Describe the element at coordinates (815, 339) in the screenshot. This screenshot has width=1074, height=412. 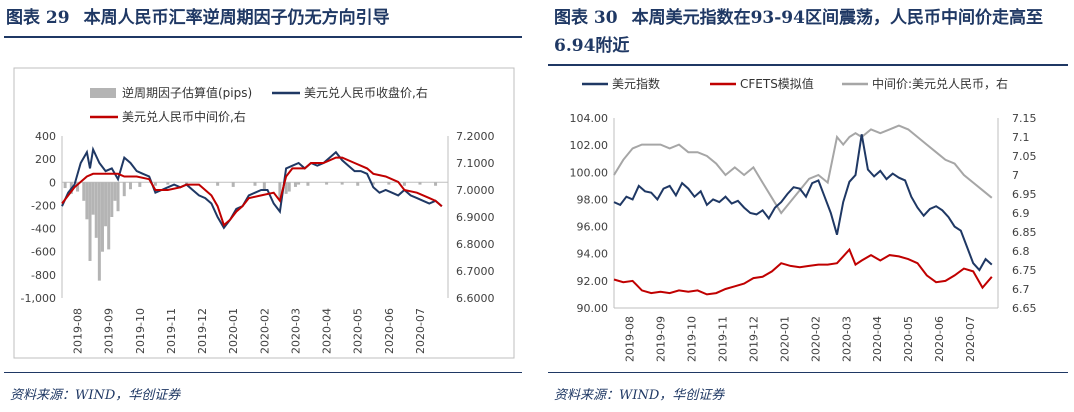
I see `x-tick-label: 2020-02` at that location.